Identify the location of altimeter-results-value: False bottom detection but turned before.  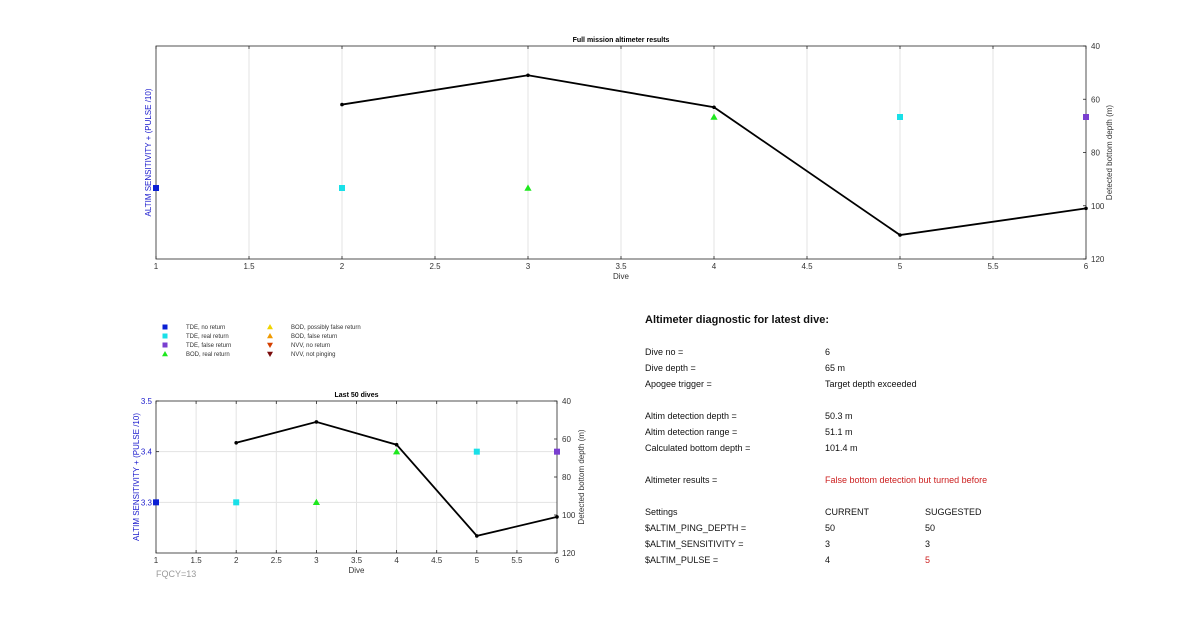
(906, 480).